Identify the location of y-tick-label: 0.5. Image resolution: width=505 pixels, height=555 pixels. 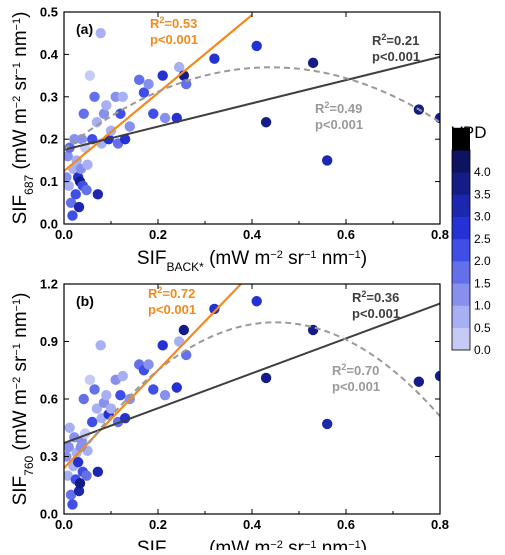
(49, 12).